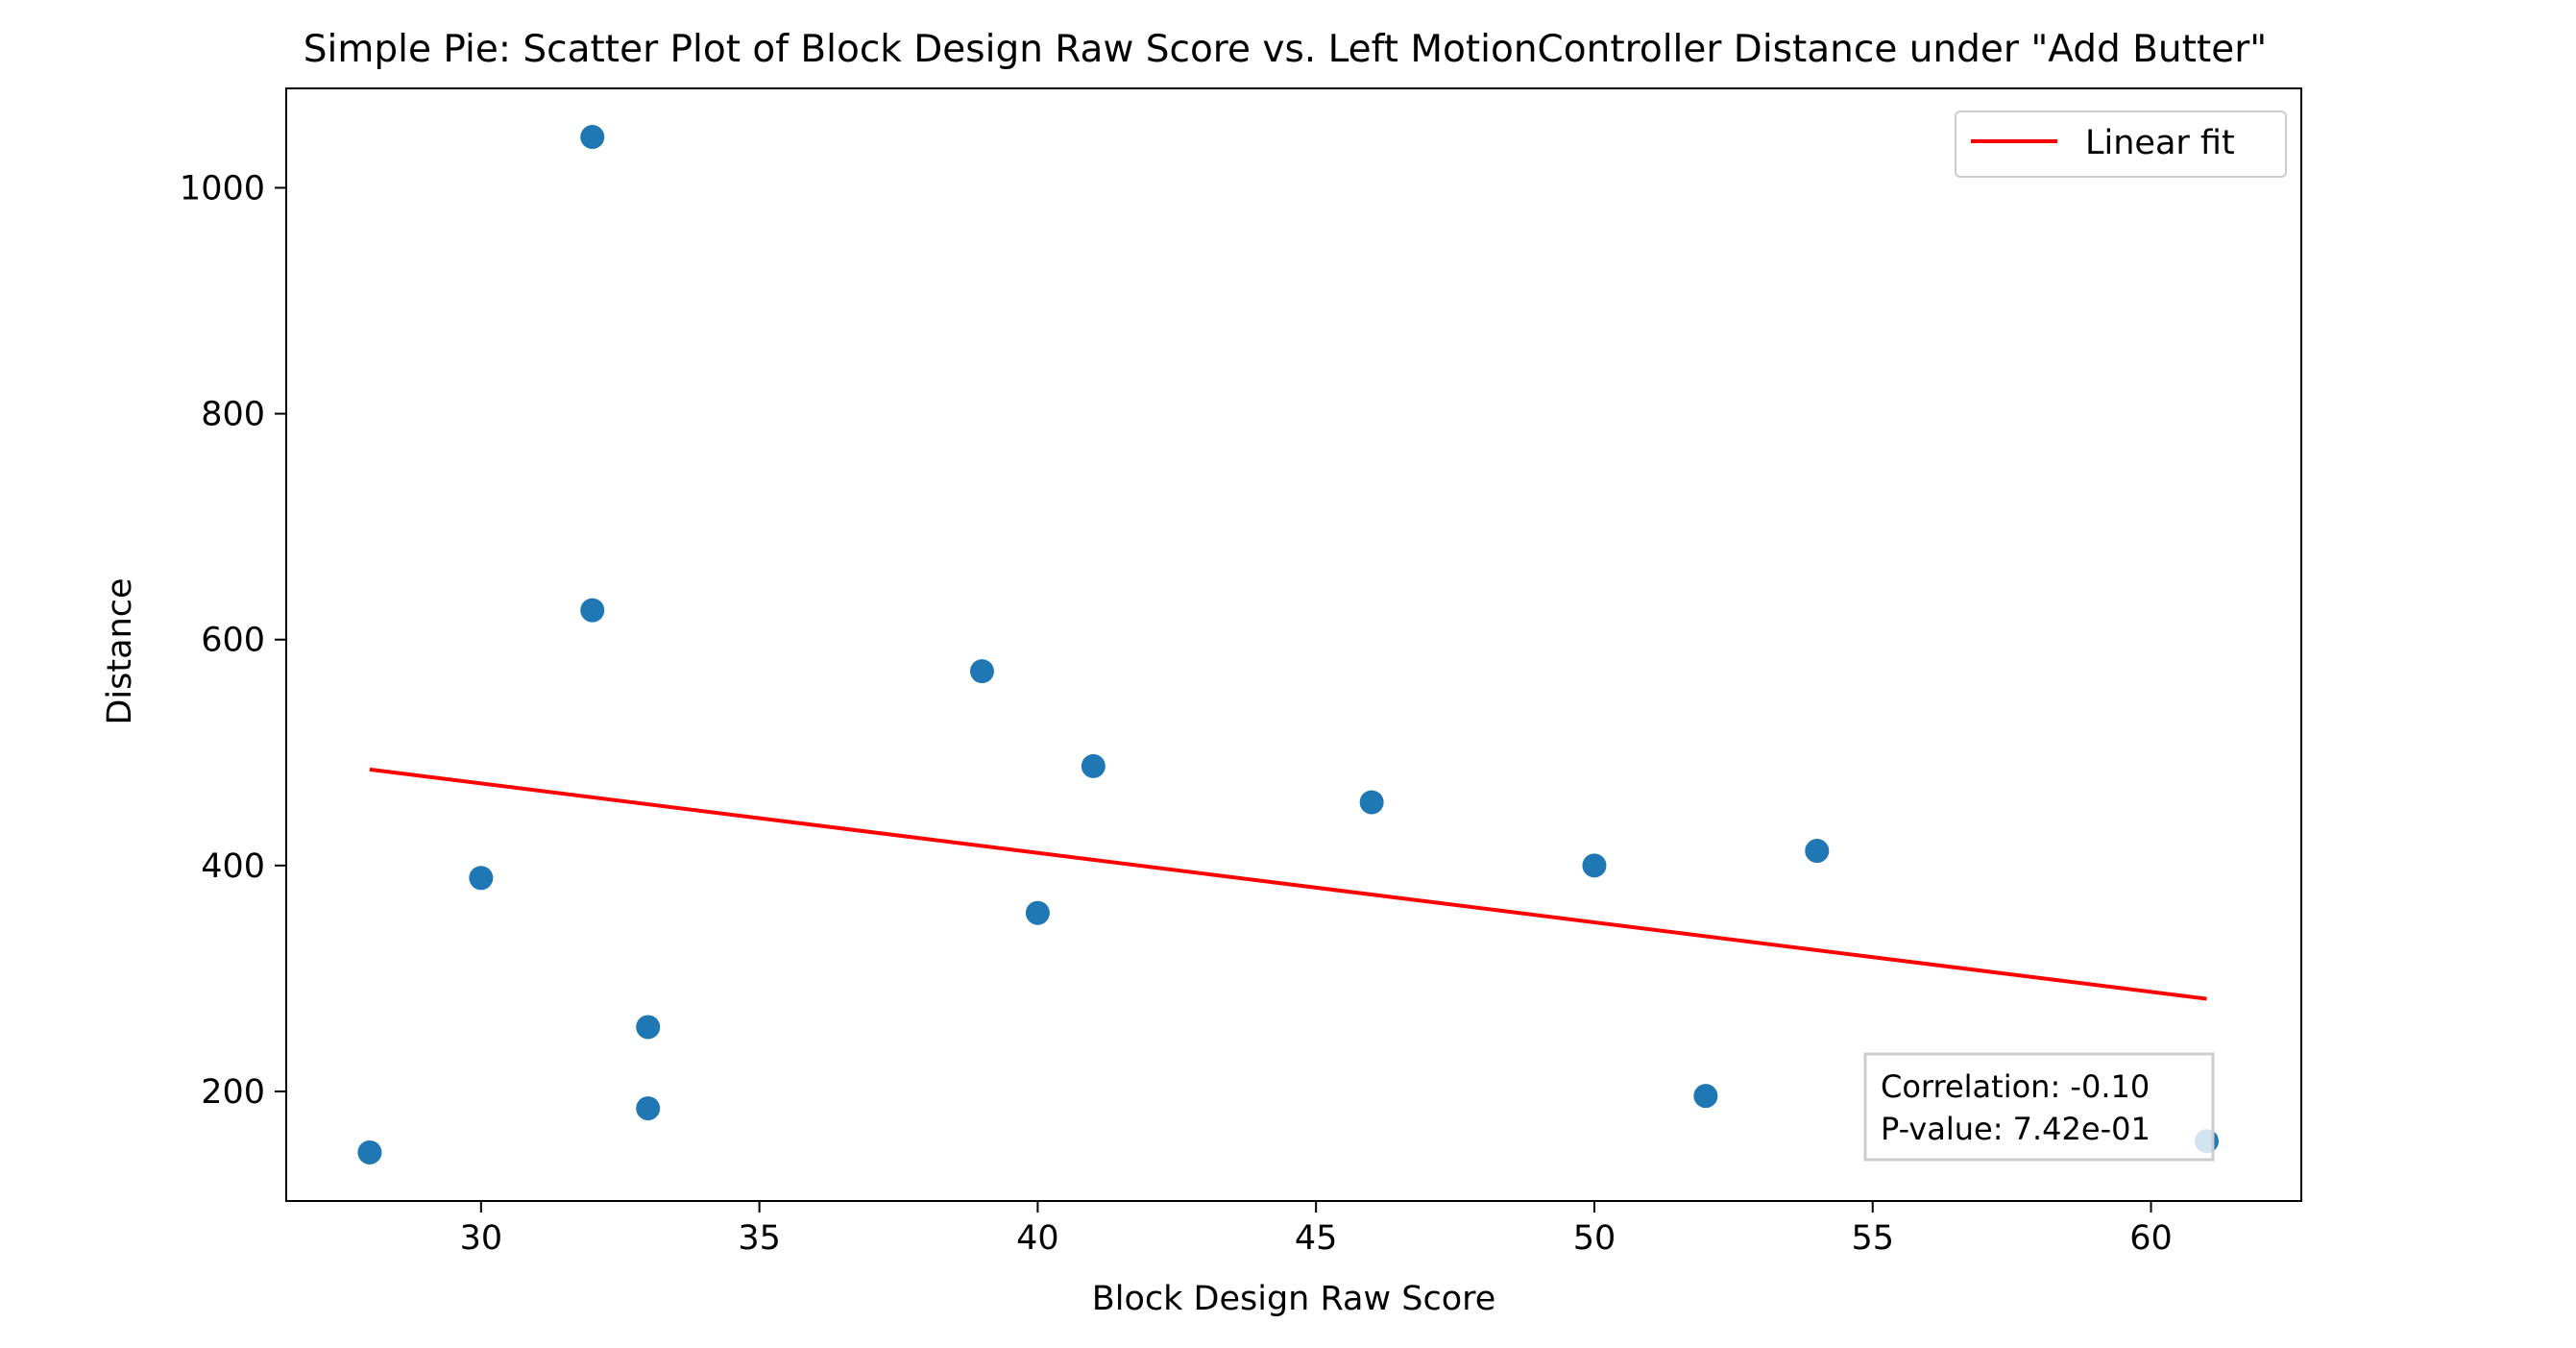 This screenshot has width=2576, height=1348. I want to click on correlation-label: Correlation: -0.10, so click(2016, 1086).